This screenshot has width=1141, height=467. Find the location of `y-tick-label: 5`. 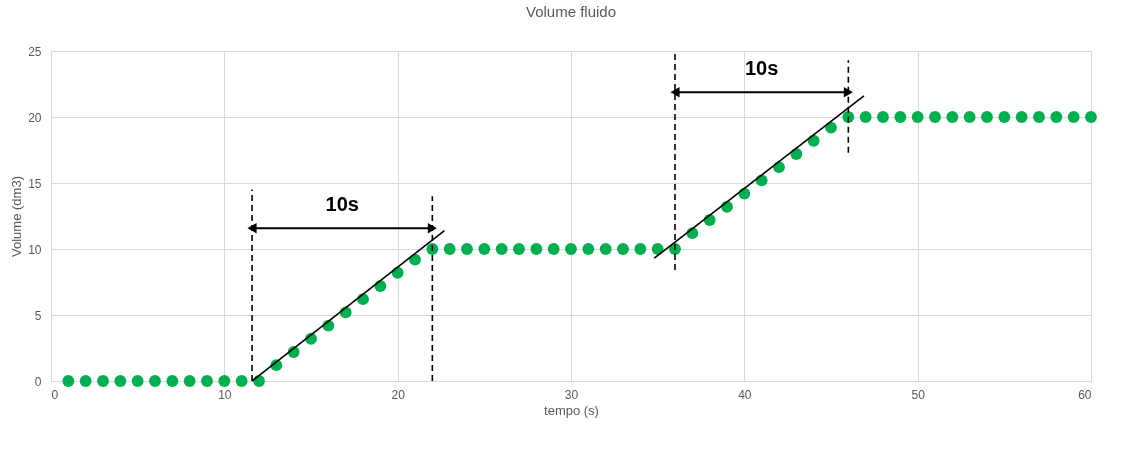

y-tick-label: 5 is located at coordinates (38, 315).